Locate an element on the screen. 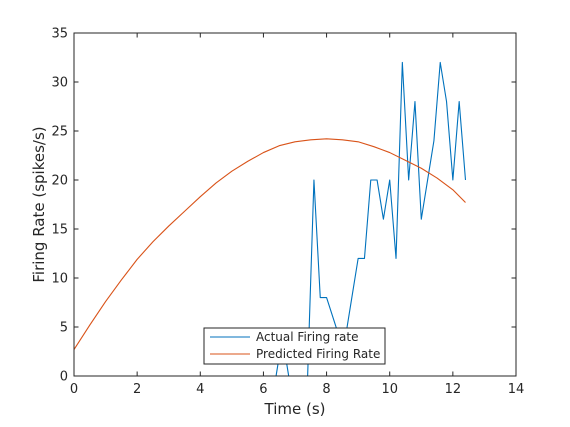 This screenshot has height=427, width=570. x-tick-label: 2 is located at coordinates (137, 389).